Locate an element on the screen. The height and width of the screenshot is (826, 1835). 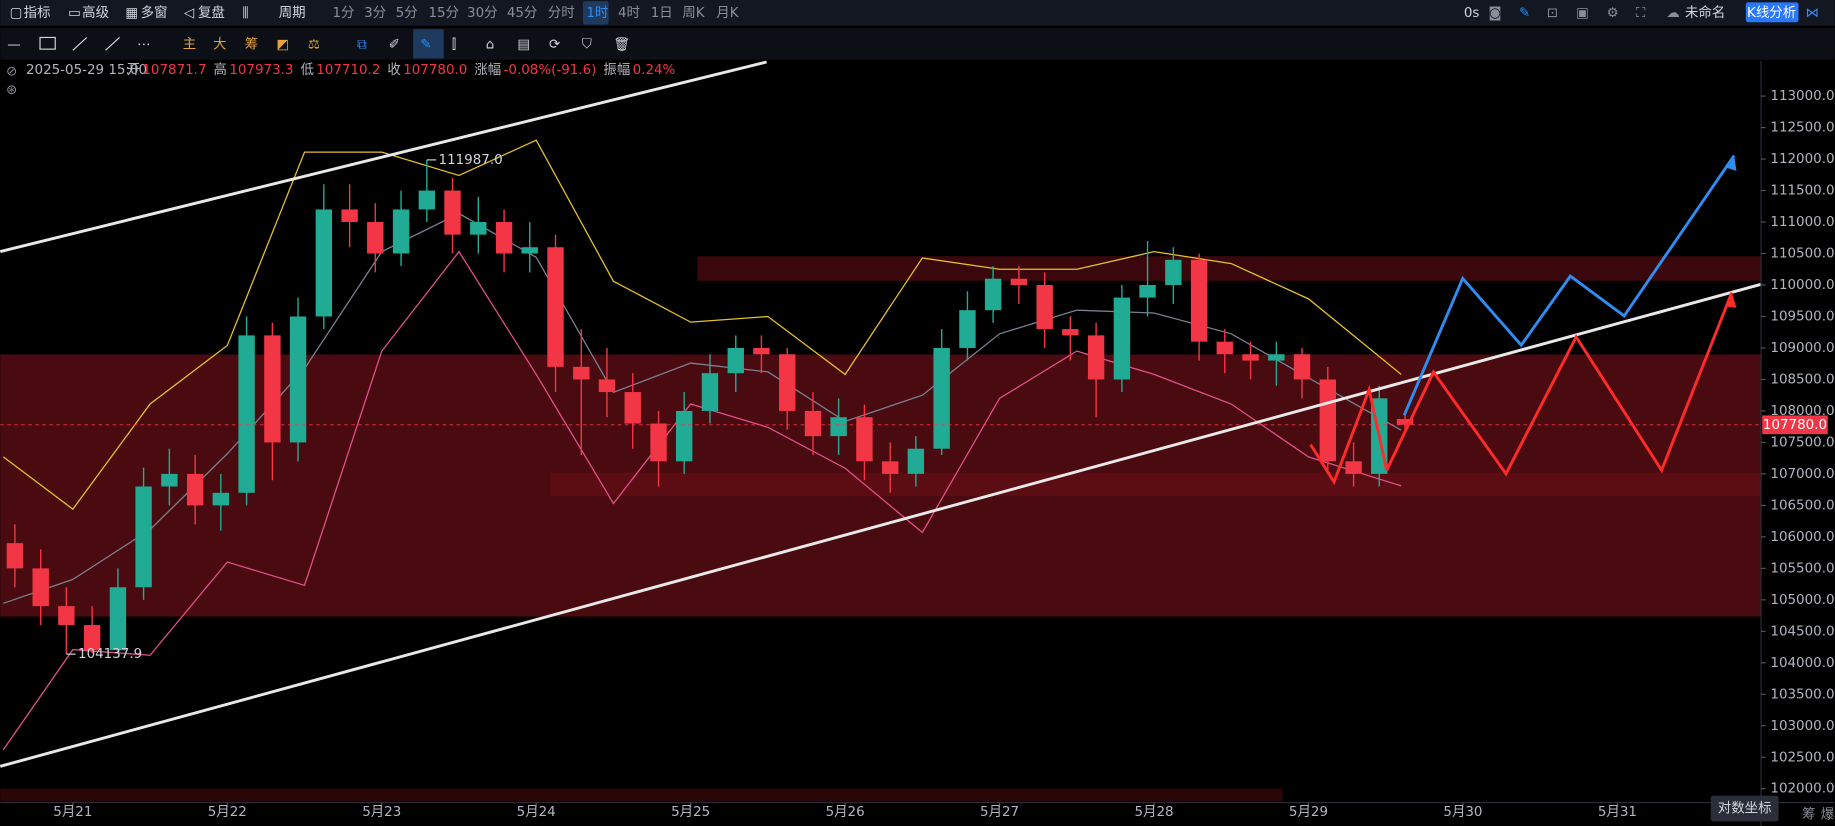
pen-icon: ✎ is located at coordinates (1524, 13).